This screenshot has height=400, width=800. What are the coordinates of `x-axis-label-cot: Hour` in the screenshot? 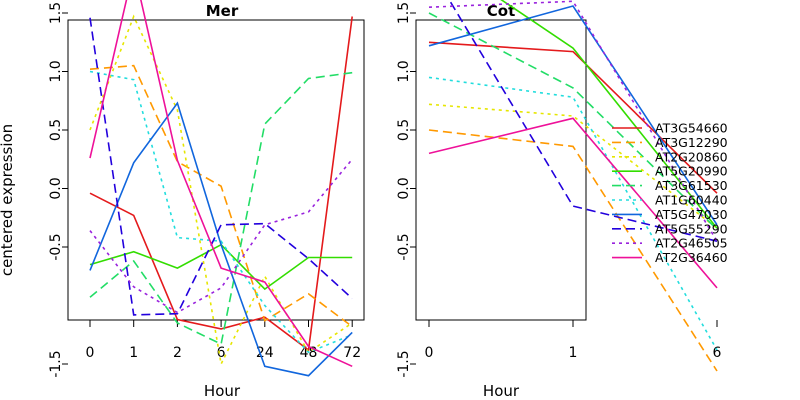 It's located at (501, 391).